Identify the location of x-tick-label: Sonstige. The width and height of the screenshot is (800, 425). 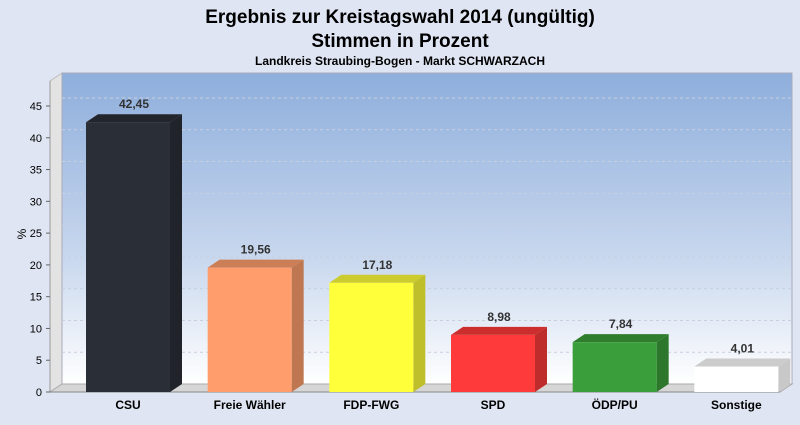
(736, 405).